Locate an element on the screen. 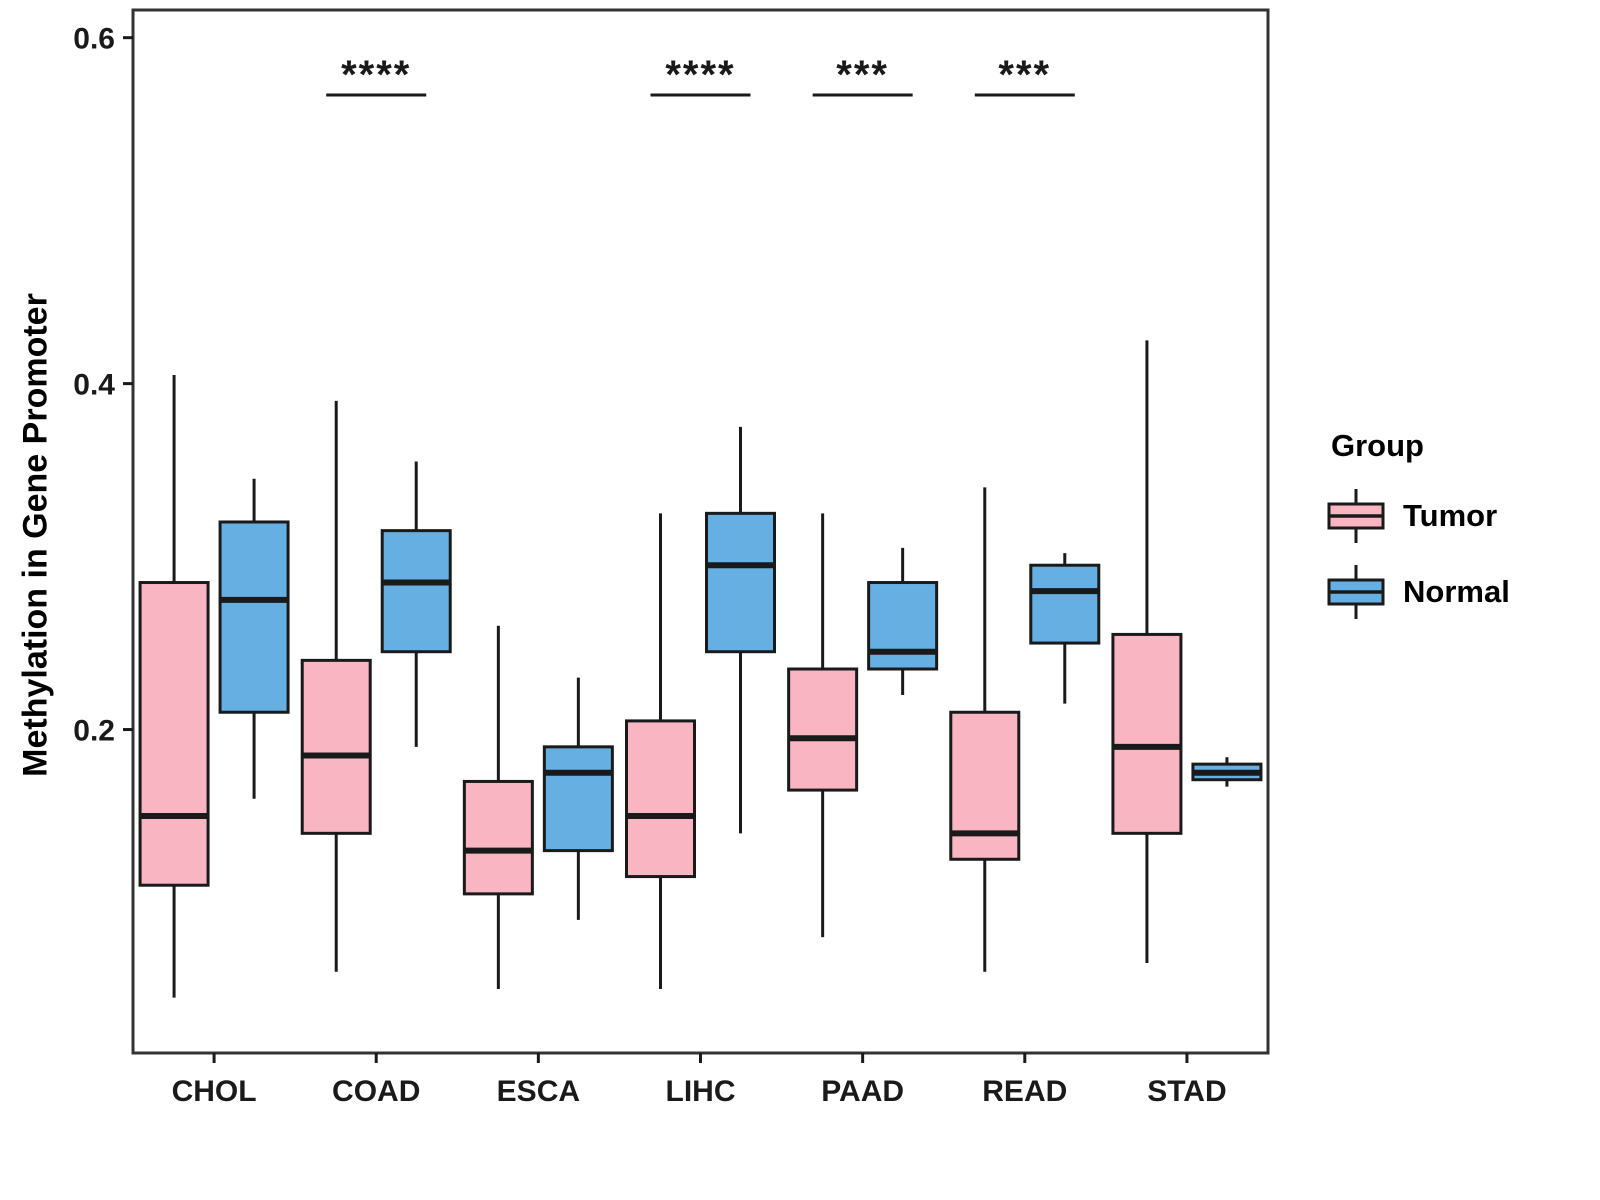  x-tick-label-CHOL: CHOL is located at coordinates (214, 1091).